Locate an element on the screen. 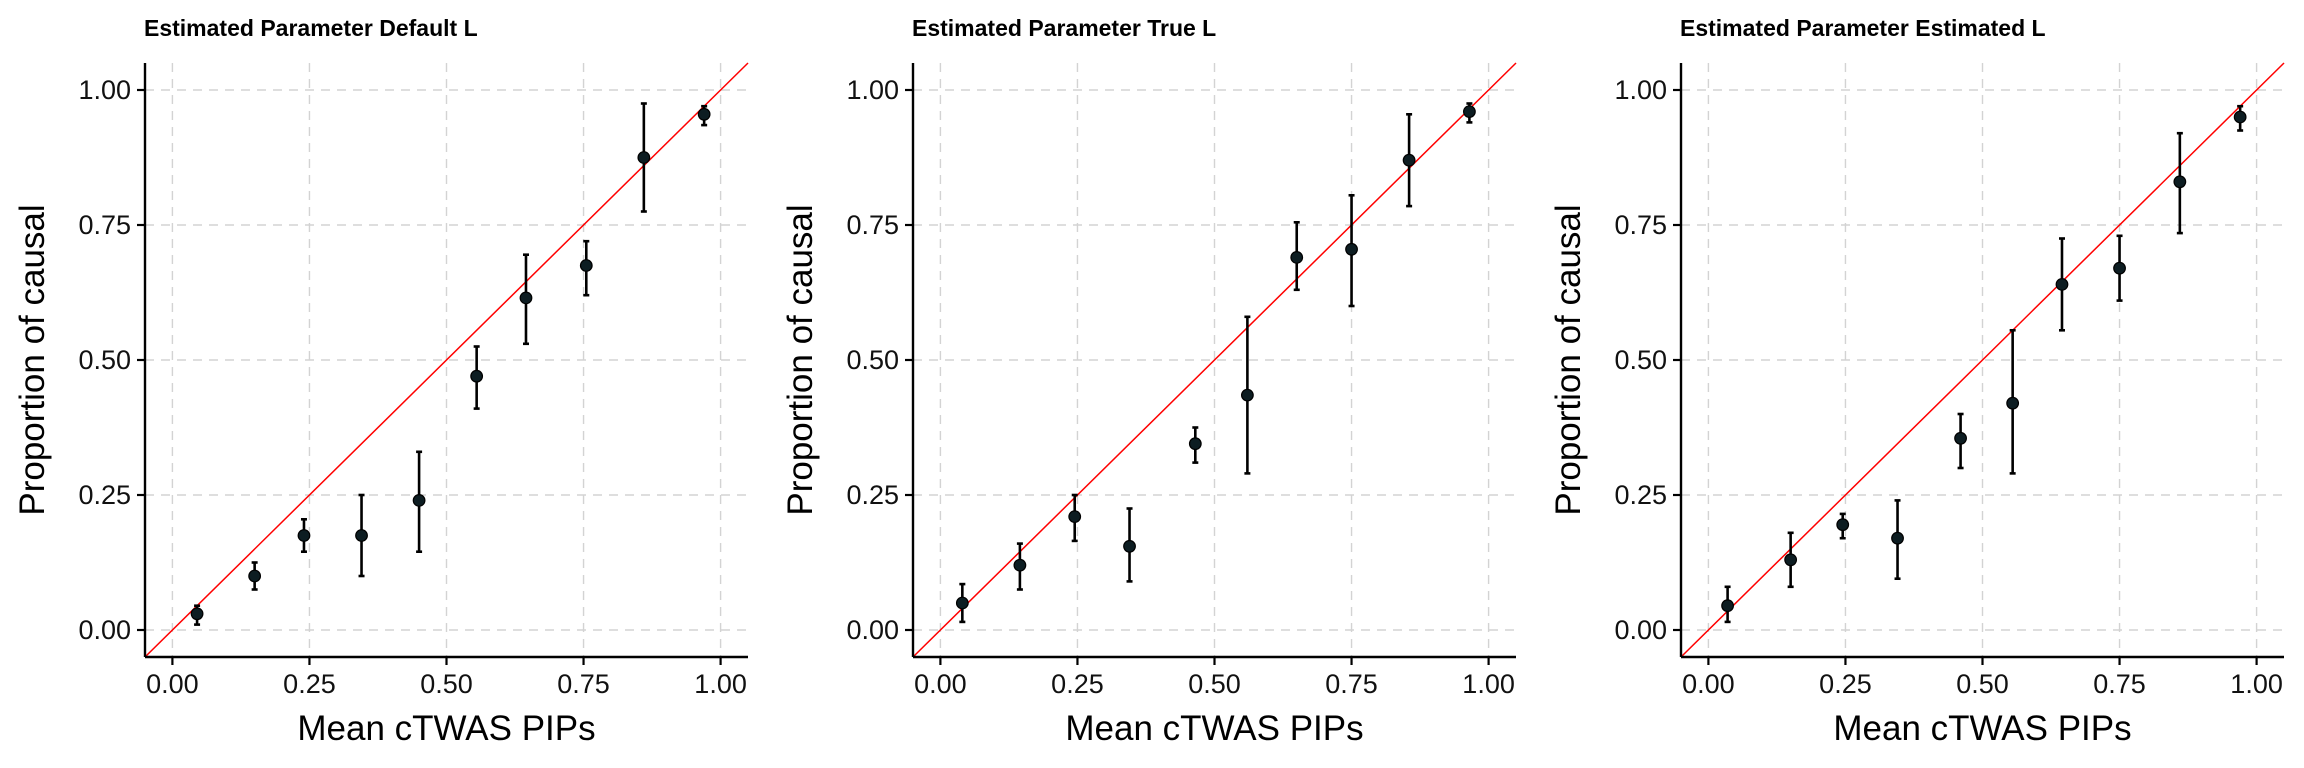  panel-title: Estimated Parameter Default L is located at coordinates (311, 28).